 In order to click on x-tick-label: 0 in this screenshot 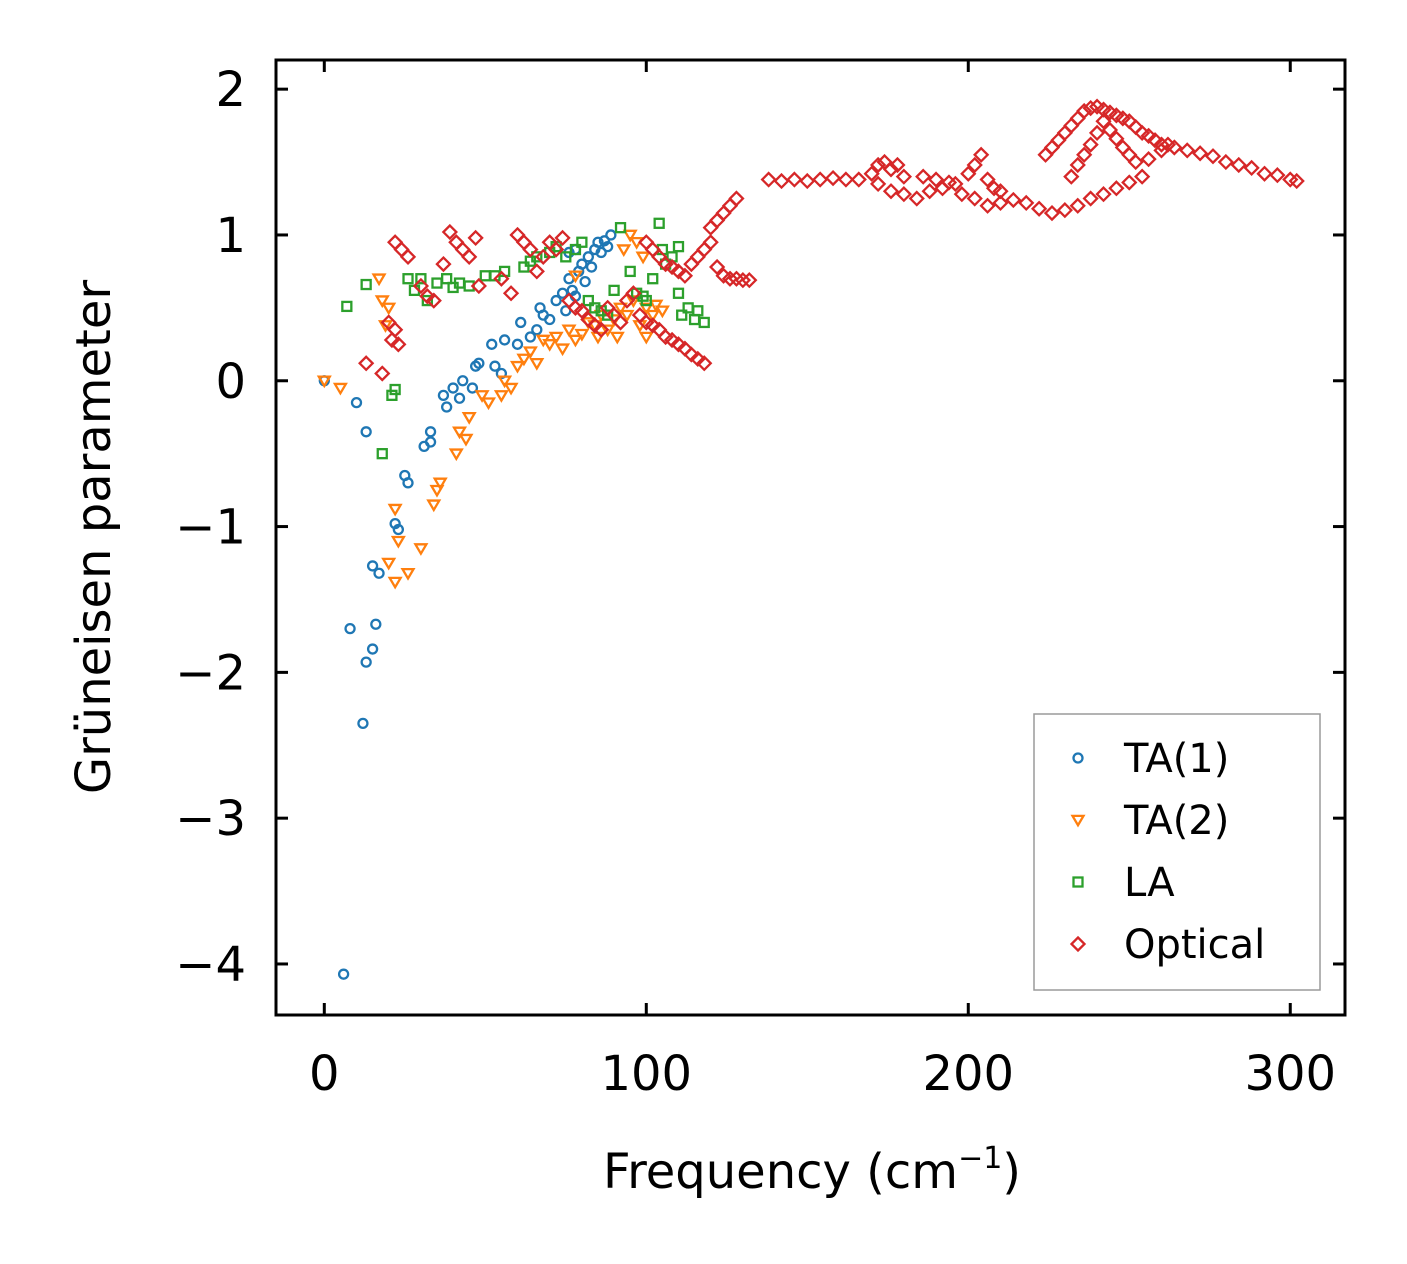, I will do `click(324, 1074)`.